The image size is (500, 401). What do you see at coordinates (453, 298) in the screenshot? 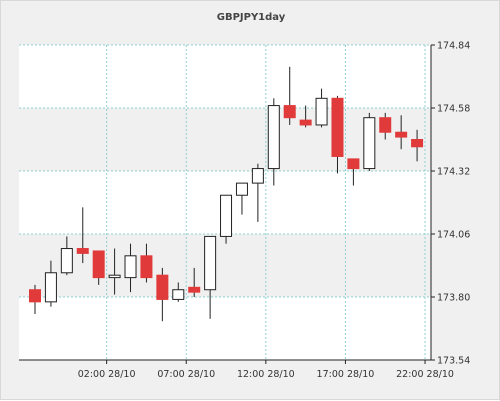
I see `y-tick-label: 173.80` at bounding box center [453, 298].